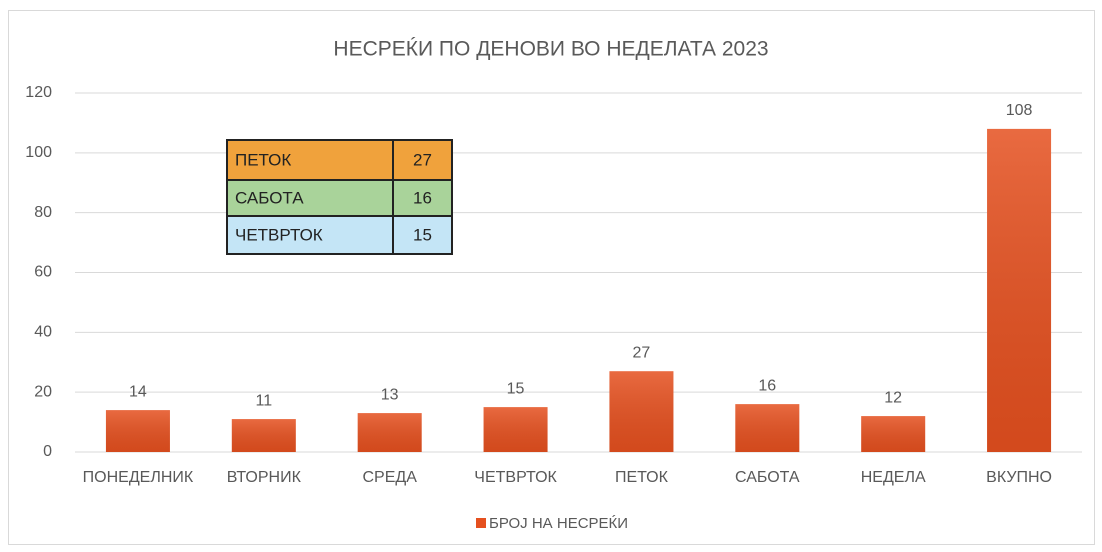 This screenshot has width=1102, height=552. What do you see at coordinates (264, 477) in the screenshot?
I see `x-tick-label: ВТОРНИК` at bounding box center [264, 477].